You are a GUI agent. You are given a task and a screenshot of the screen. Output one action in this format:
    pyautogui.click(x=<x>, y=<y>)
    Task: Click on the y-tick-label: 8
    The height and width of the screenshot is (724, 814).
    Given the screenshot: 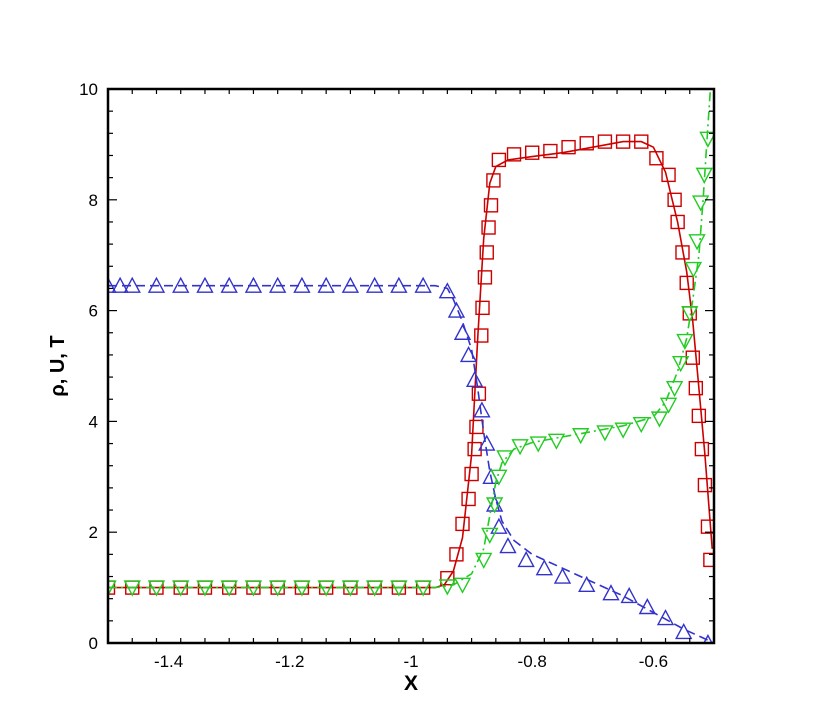 What is the action you would take?
    pyautogui.click(x=93, y=200)
    